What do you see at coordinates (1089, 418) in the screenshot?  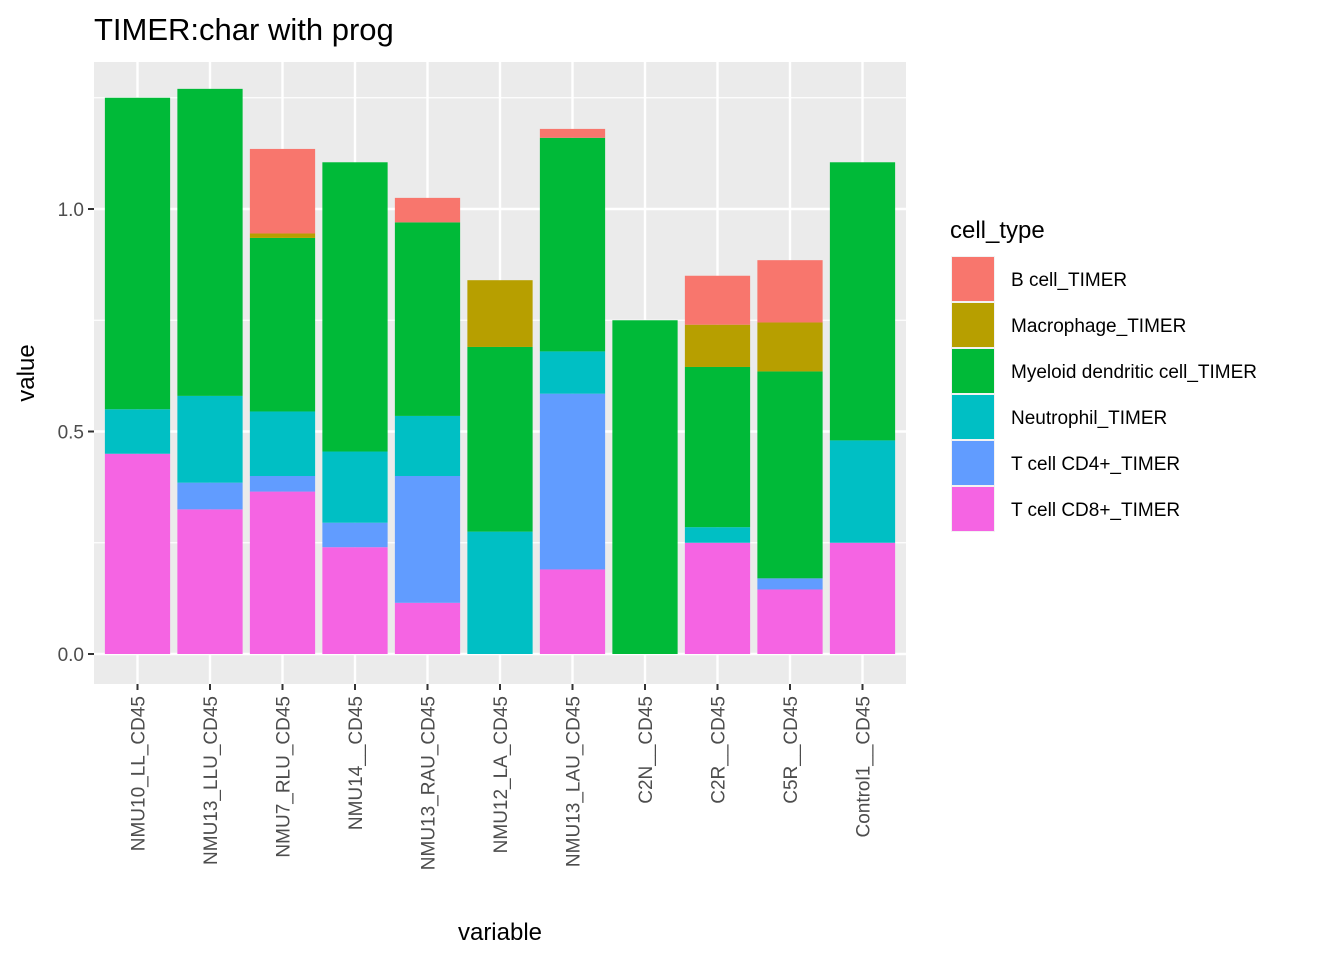 I see `legend-label: Neutrophil_TIMER` at bounding box center [1089, 418].